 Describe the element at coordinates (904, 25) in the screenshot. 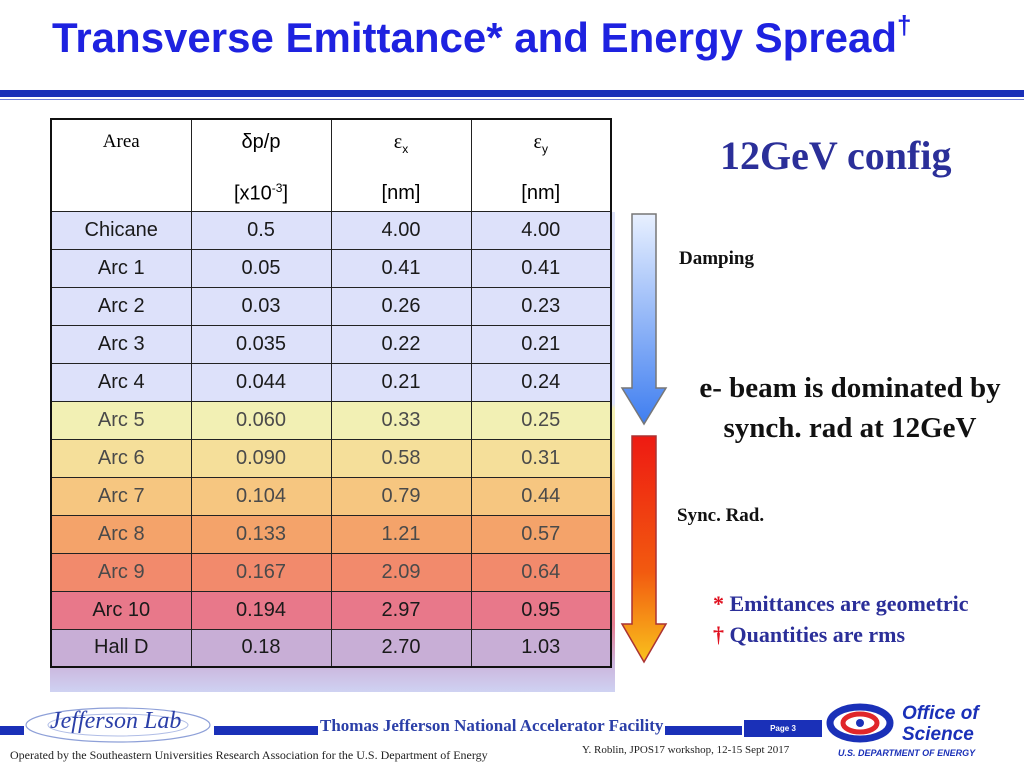

I see `title-dagger: †` at that location.